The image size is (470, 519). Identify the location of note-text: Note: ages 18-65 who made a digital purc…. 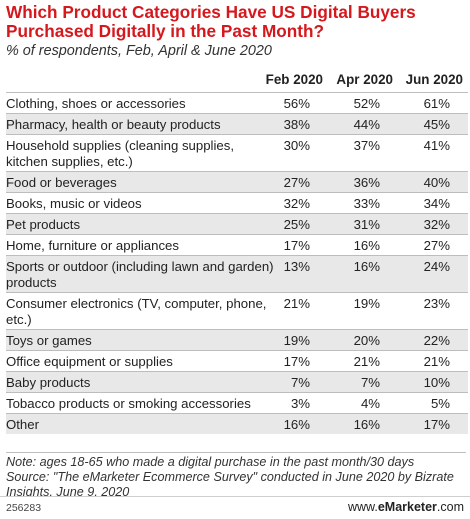
(210, 462).